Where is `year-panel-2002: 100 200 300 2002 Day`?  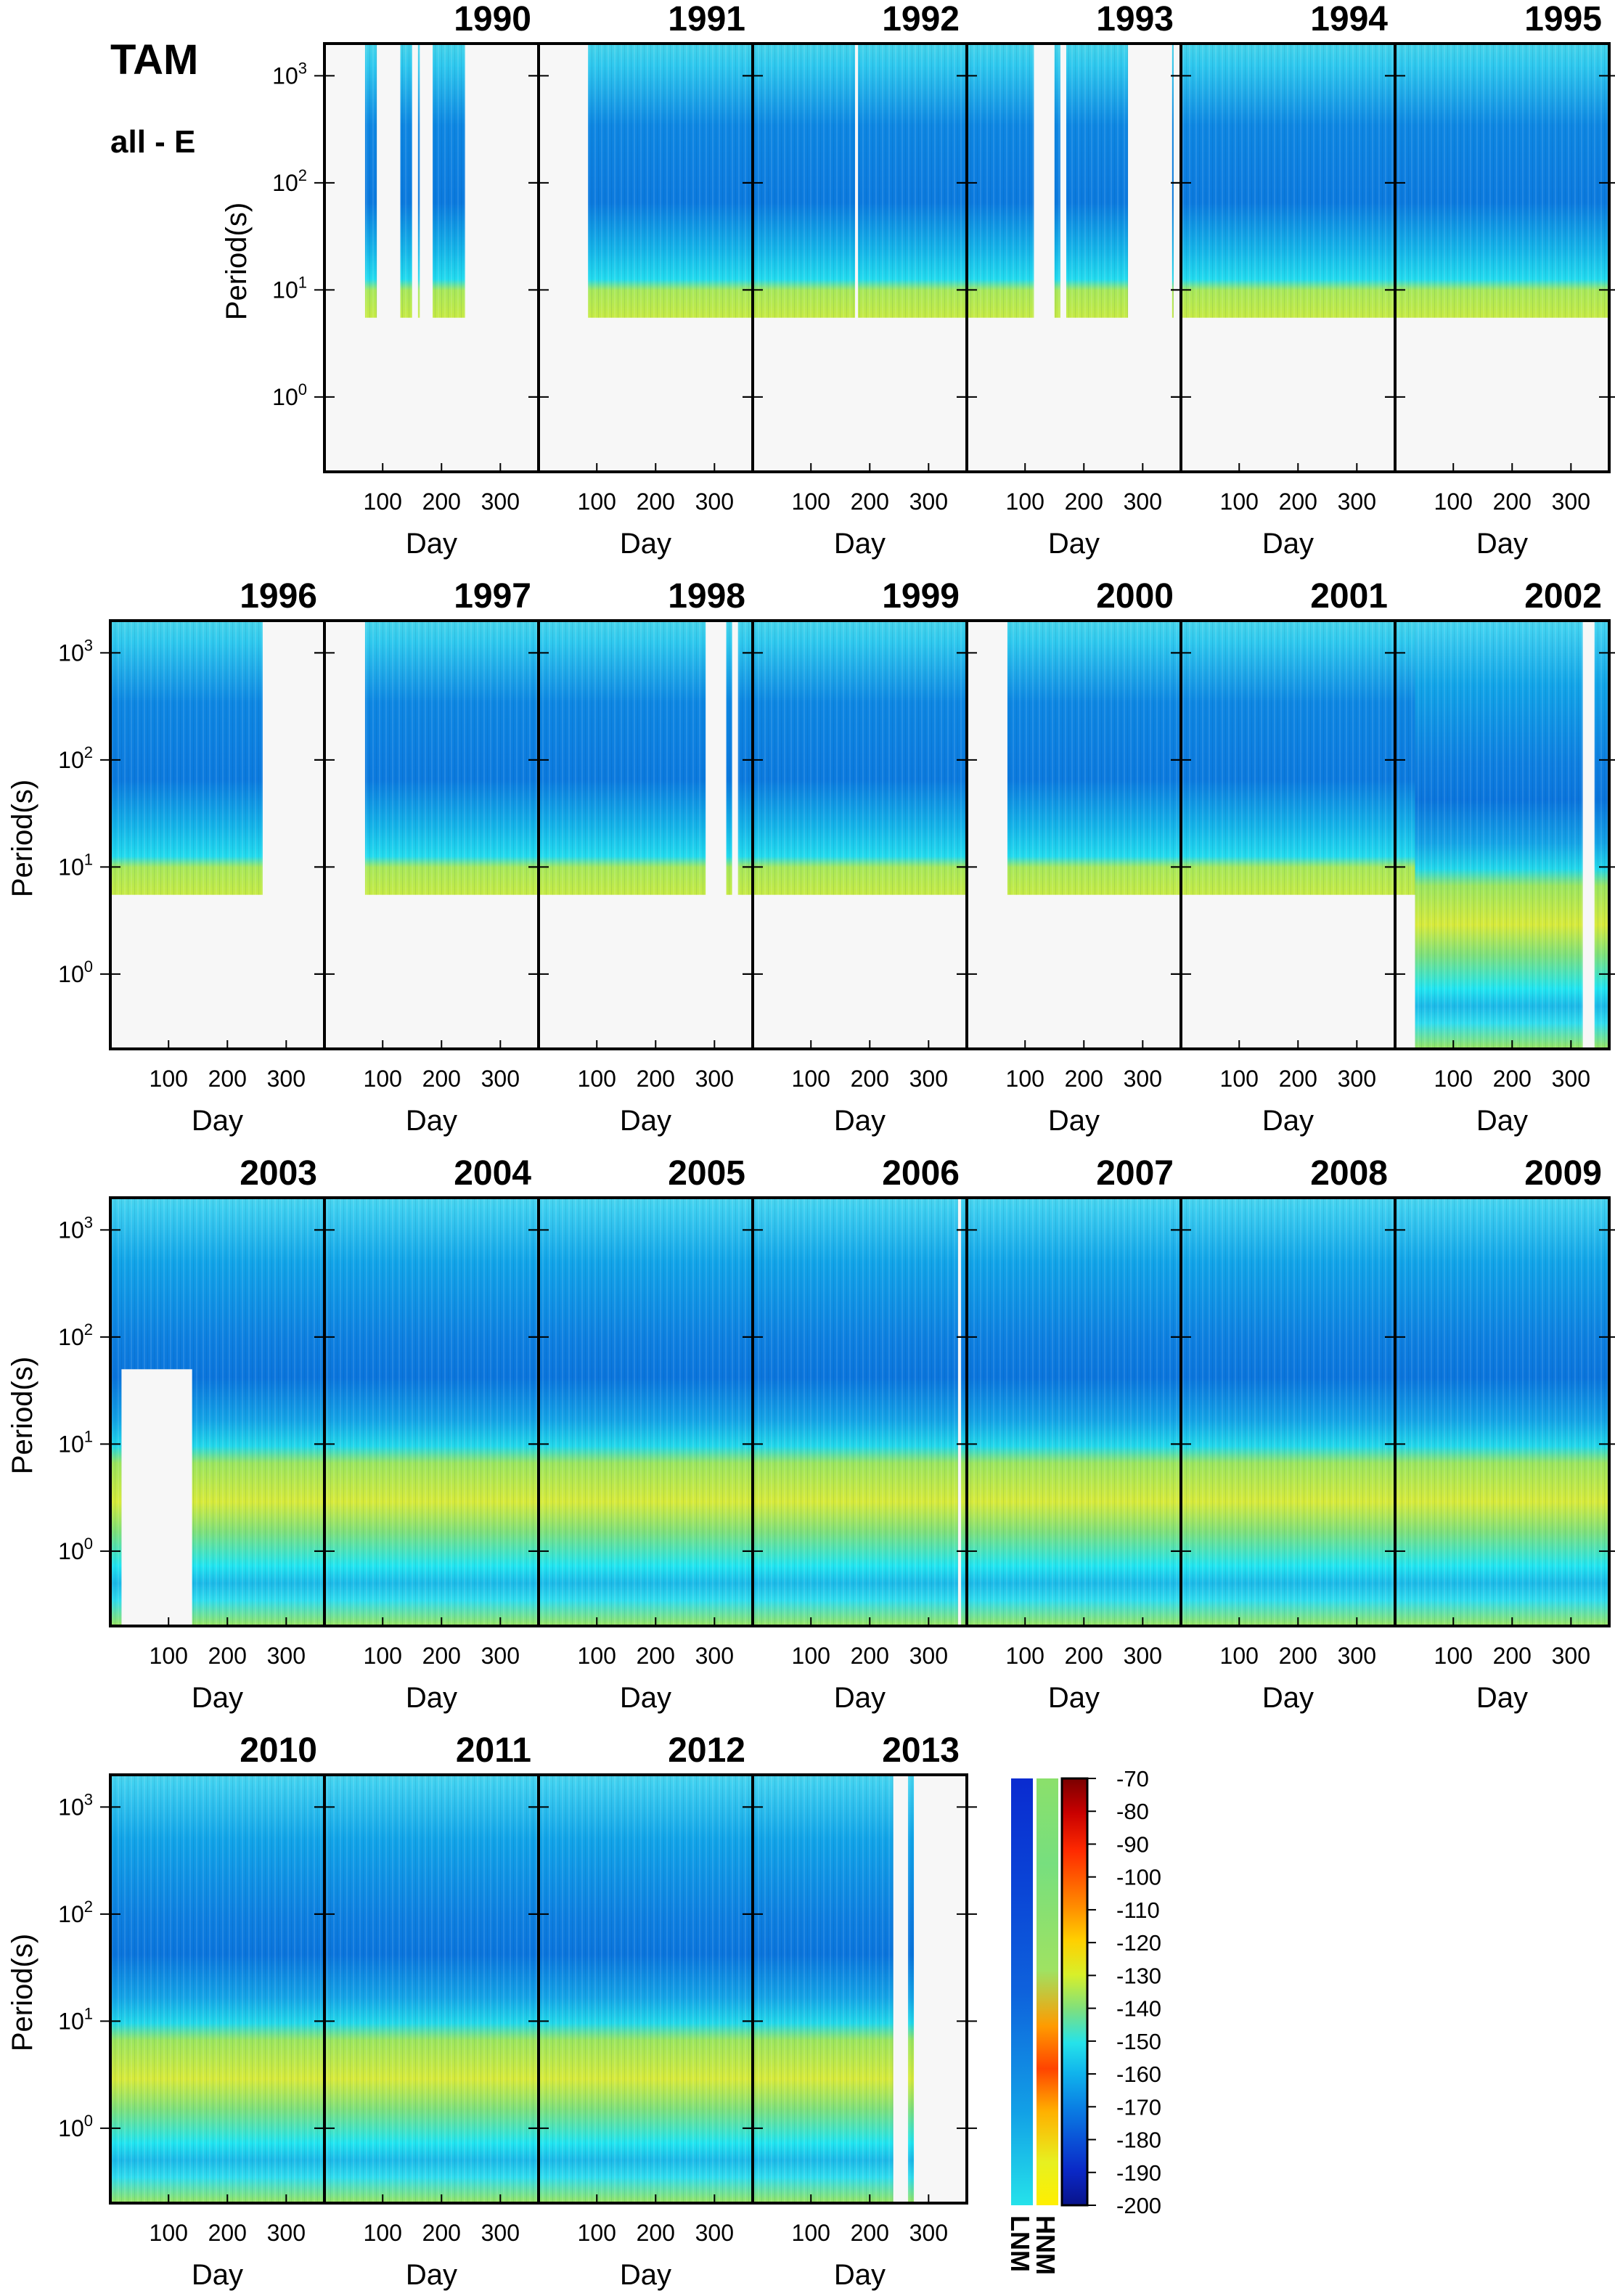
year-panel-2002: 100 200 300 2002 Day is located at coordinates (1500, 857).